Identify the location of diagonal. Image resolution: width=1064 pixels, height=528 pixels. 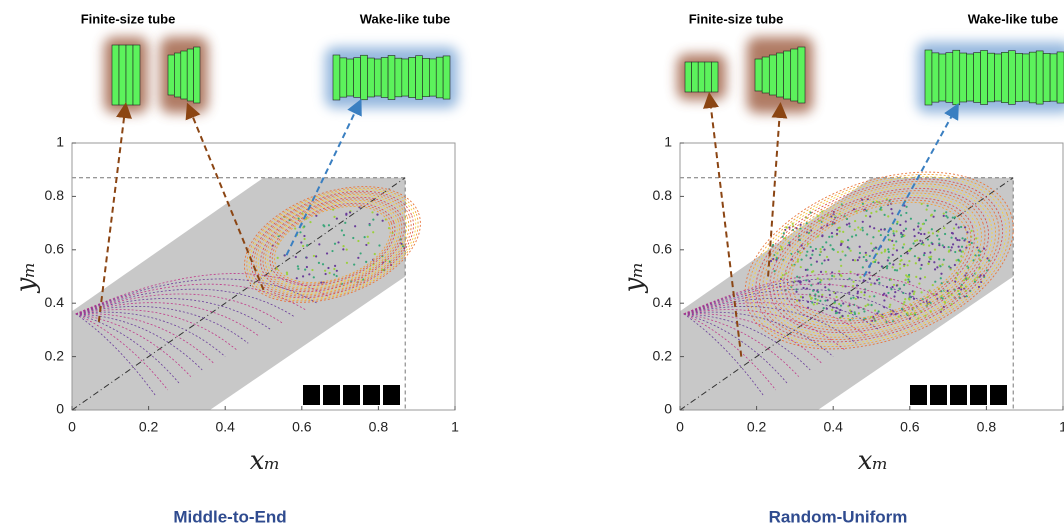
(238, 294).